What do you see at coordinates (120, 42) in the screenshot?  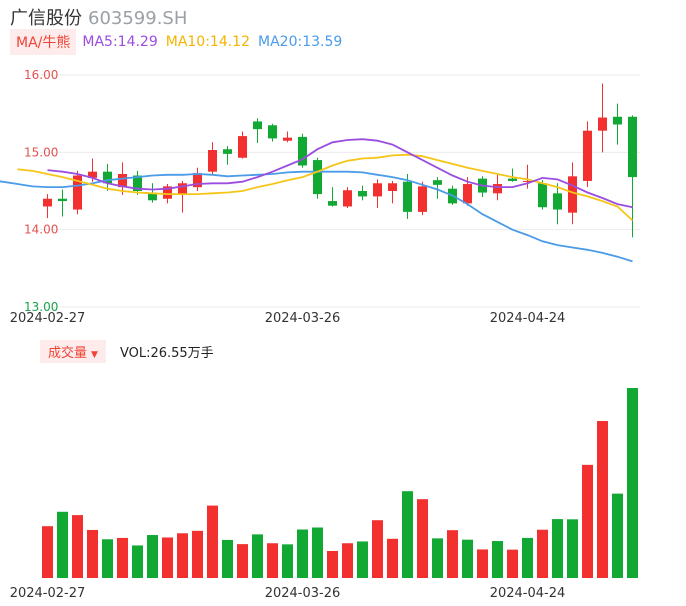 I see `ma5-label: MA5:14.29` at bounding box center [120, 42].